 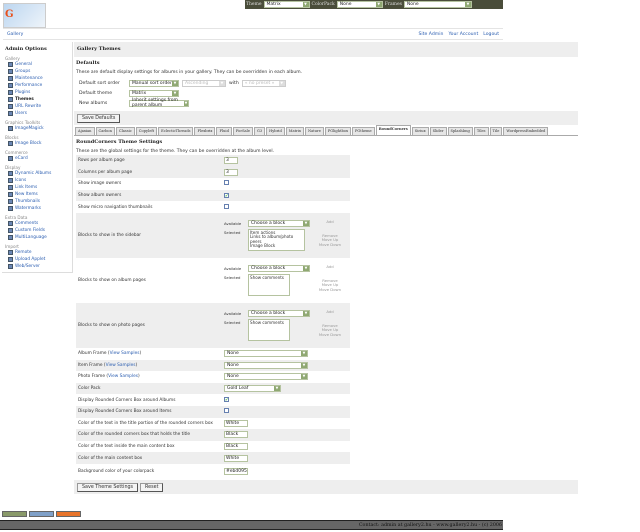 I want to click on reset-button: Reset, so click(x=152, y=487).